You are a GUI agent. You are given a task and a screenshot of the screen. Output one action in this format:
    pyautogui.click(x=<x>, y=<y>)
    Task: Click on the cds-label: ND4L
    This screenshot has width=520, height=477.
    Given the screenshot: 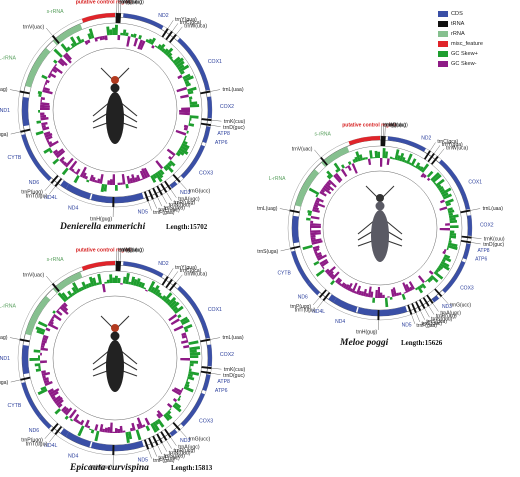 What is the action you would take?
    pyautogui.click(x=318, y=312)
    